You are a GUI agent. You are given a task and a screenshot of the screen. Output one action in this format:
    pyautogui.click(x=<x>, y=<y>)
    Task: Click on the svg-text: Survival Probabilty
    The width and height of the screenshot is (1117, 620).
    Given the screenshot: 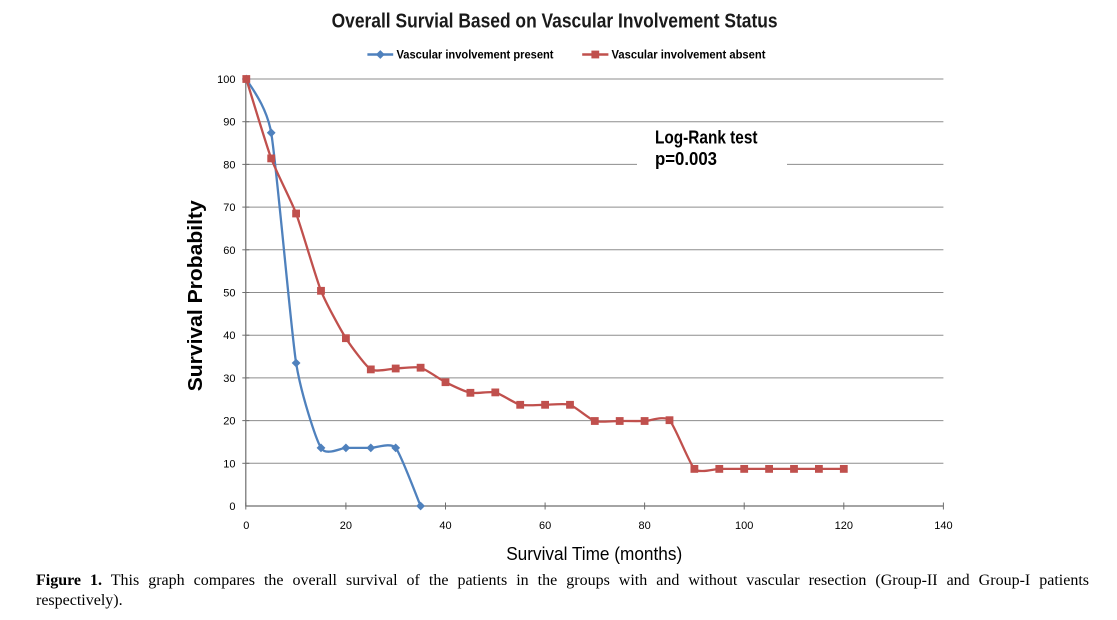 What is the action you would take?
    pyautogui.click(x=196, y=295)
    